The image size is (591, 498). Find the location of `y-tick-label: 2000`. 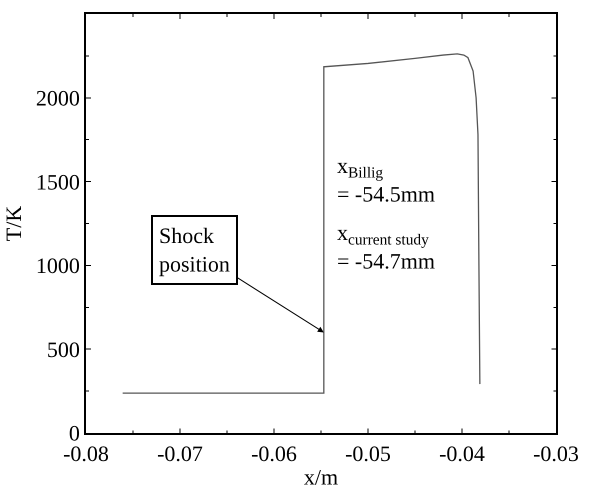

y-tick-label: 2000 is located at coordinates (58, 98).